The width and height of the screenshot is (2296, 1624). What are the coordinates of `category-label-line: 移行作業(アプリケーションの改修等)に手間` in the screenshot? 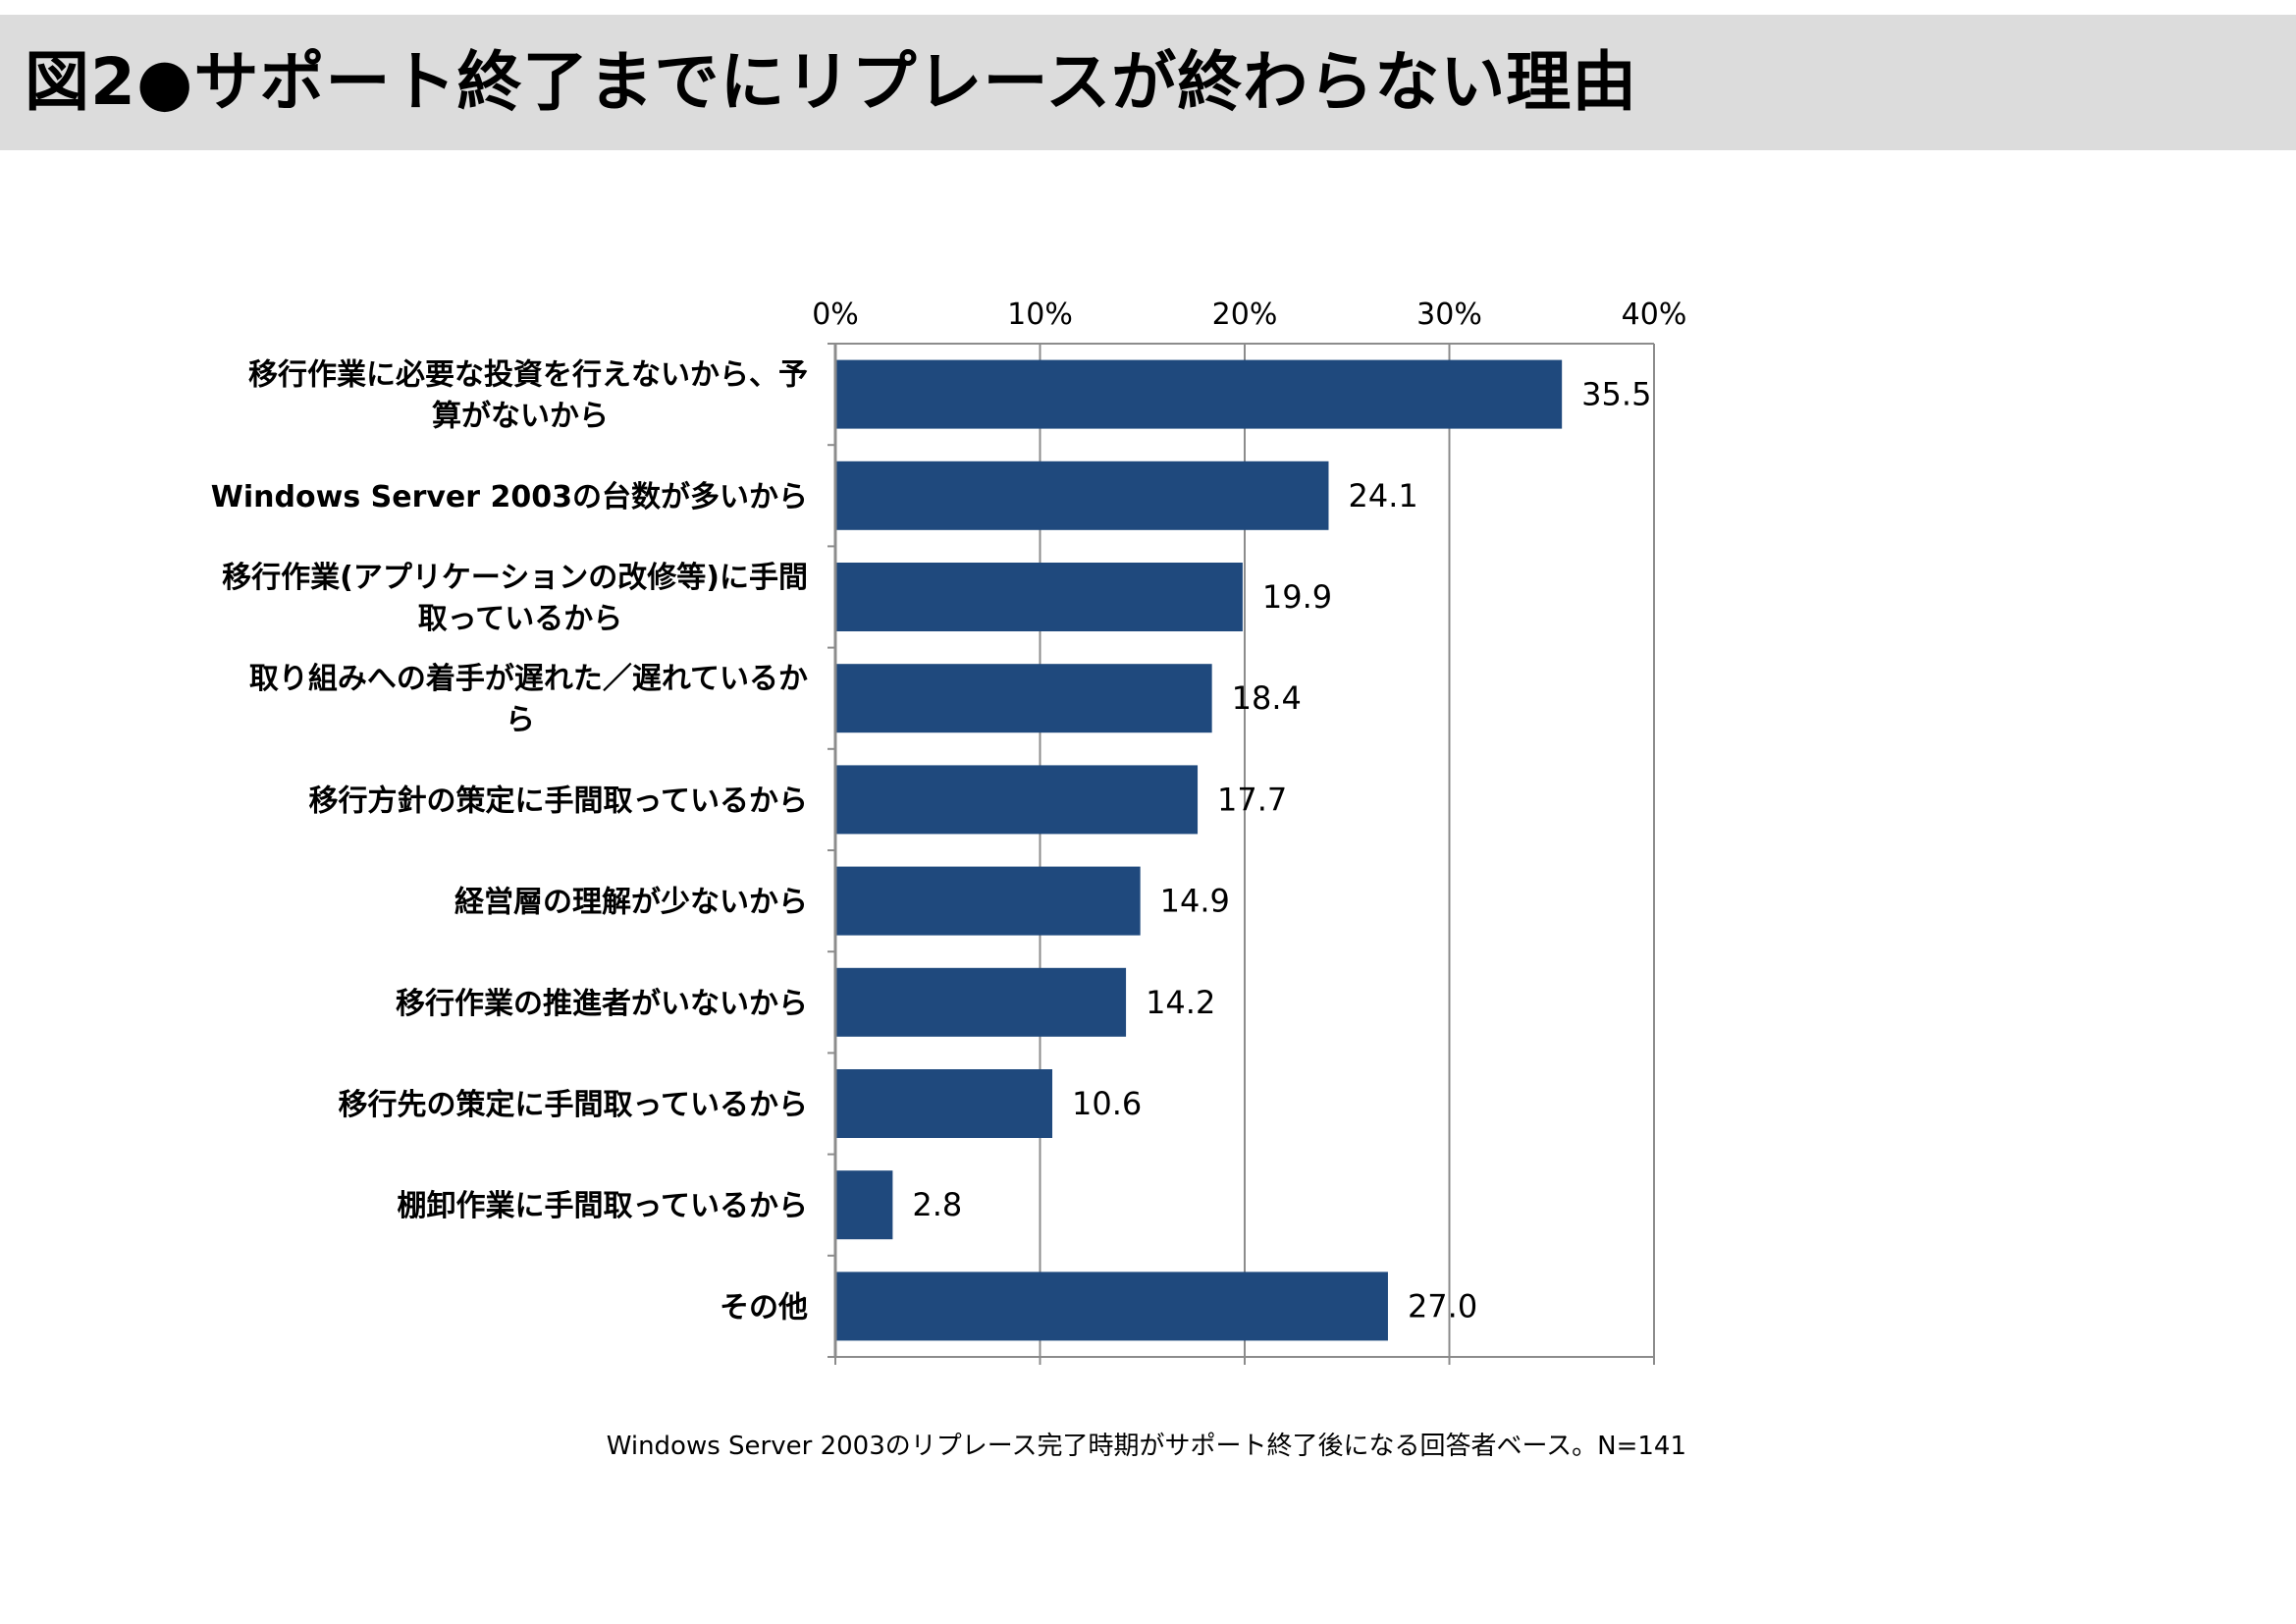 It's located at (515, 578).